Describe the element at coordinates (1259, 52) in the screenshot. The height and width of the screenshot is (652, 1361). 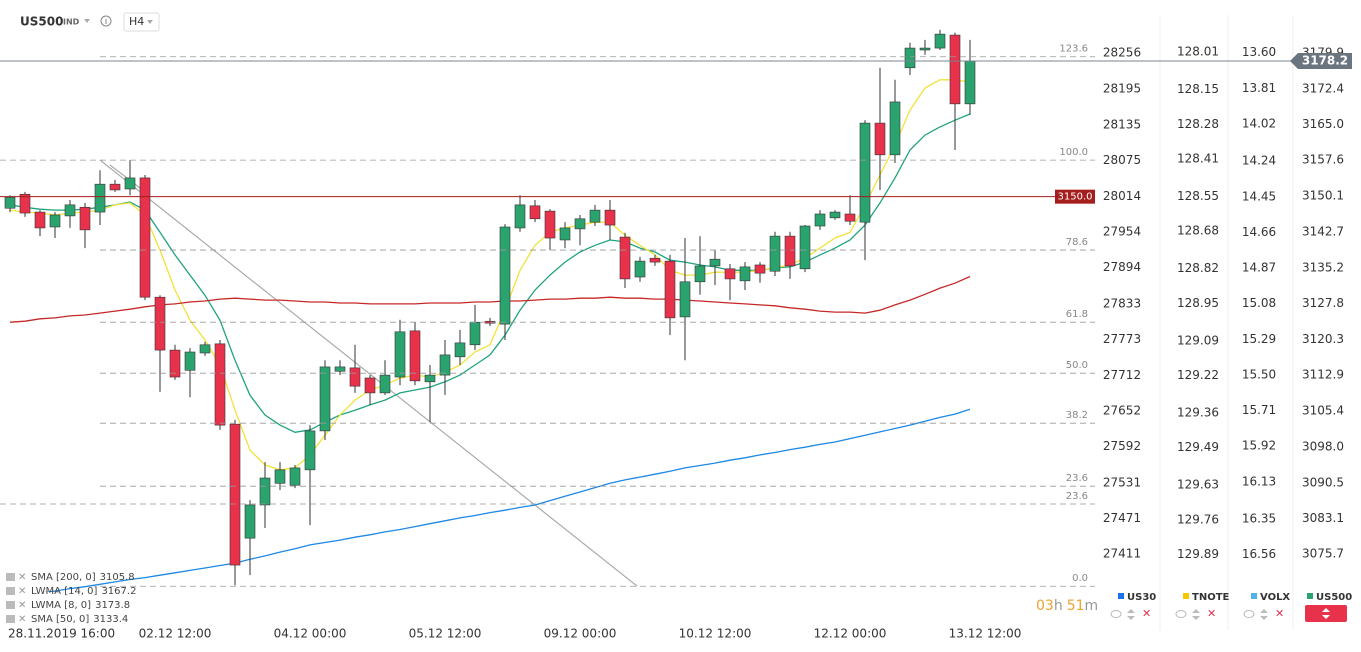
I see `compare-tick-label: 13.60` at that location.